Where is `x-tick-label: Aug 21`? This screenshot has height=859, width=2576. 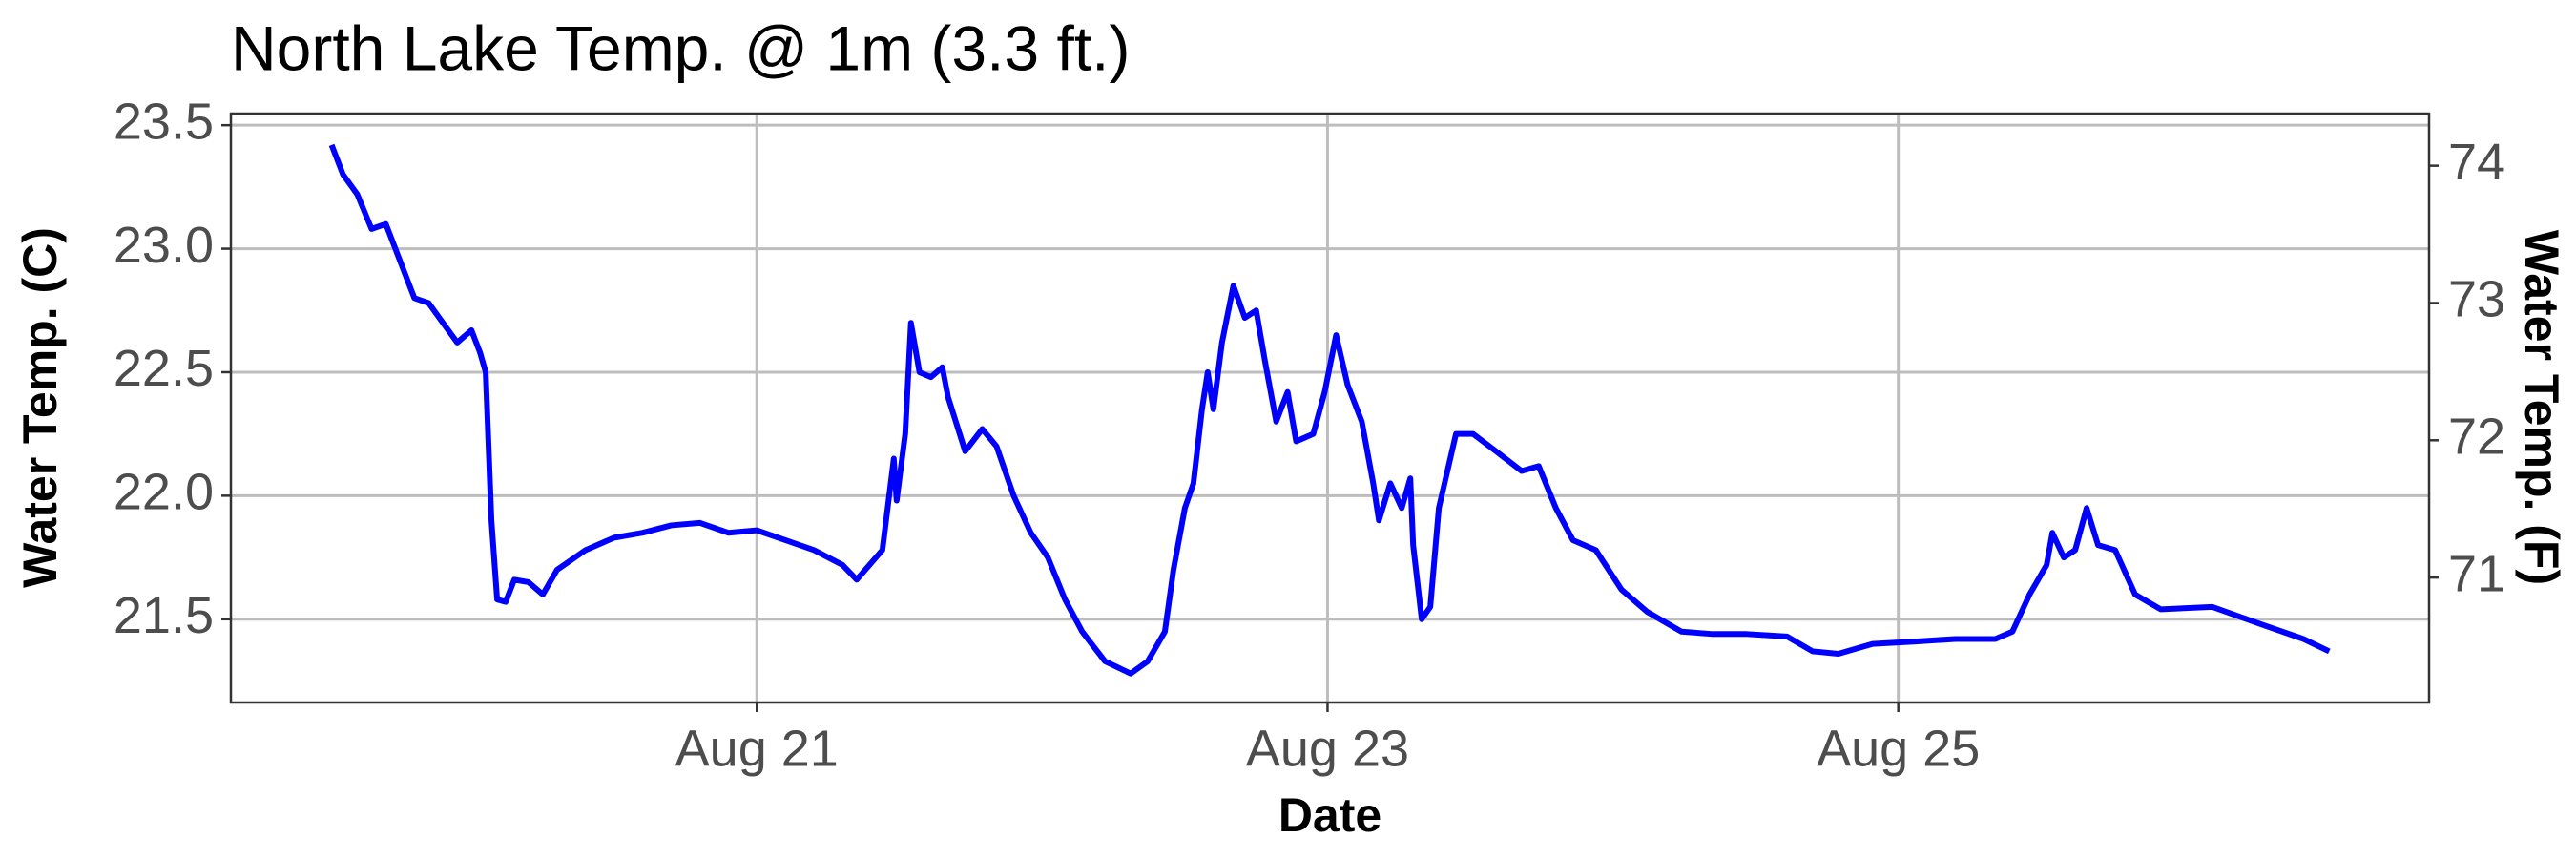 x-tick-label: Aug 21 is located at coordinates (757, 748).